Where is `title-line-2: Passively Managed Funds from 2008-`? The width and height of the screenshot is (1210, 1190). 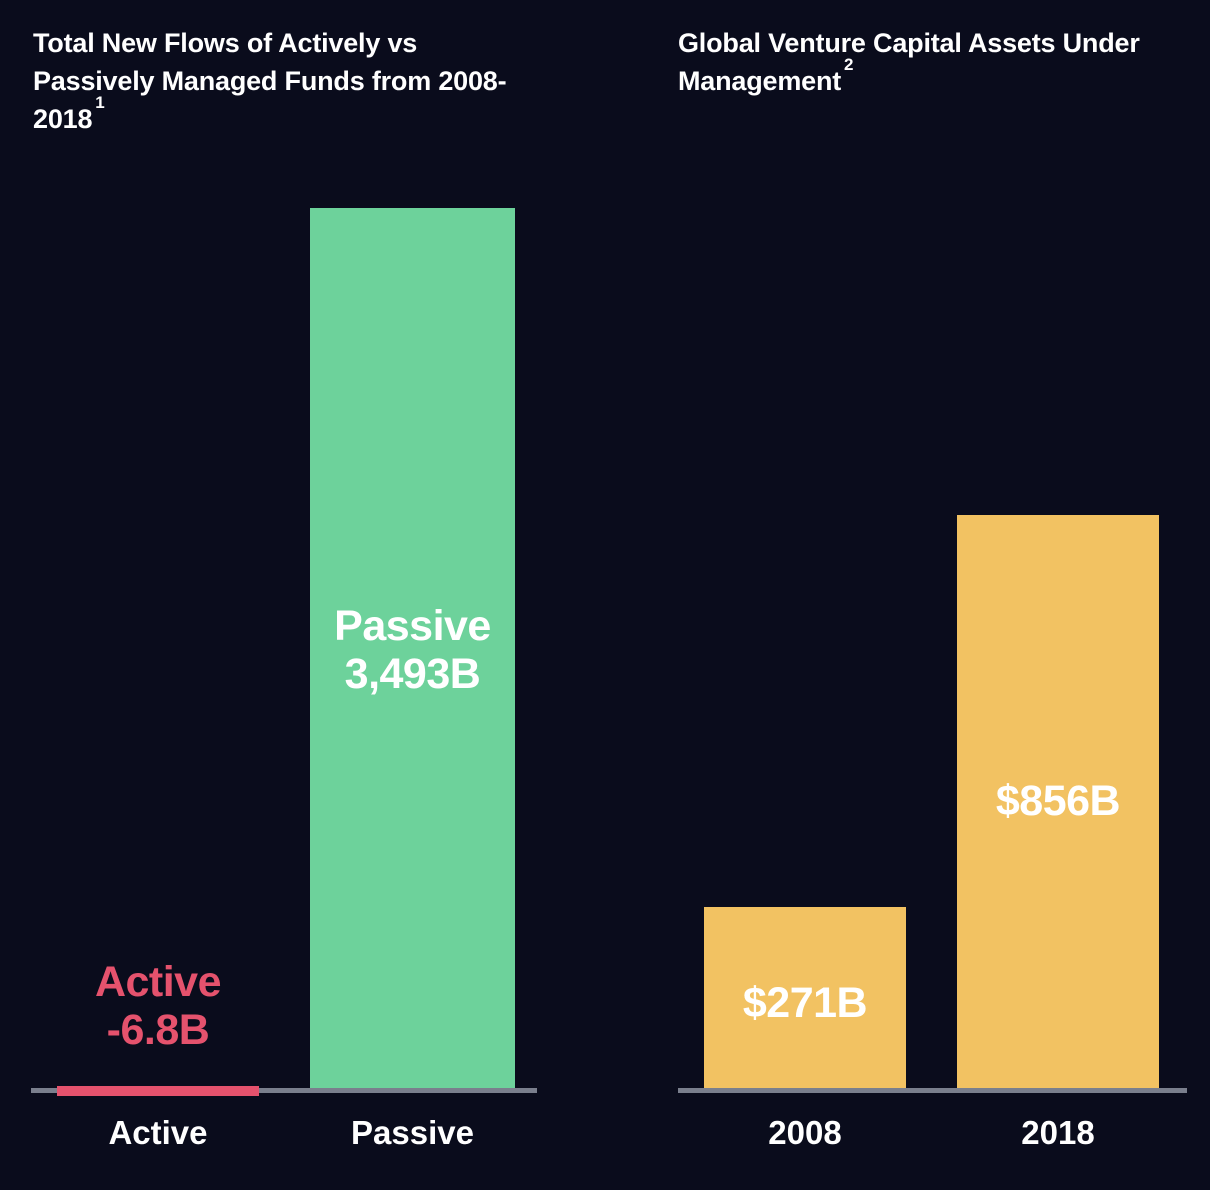
title-line-2: Passively Managed Funds from 2008- is located at coordinates (270, 81).